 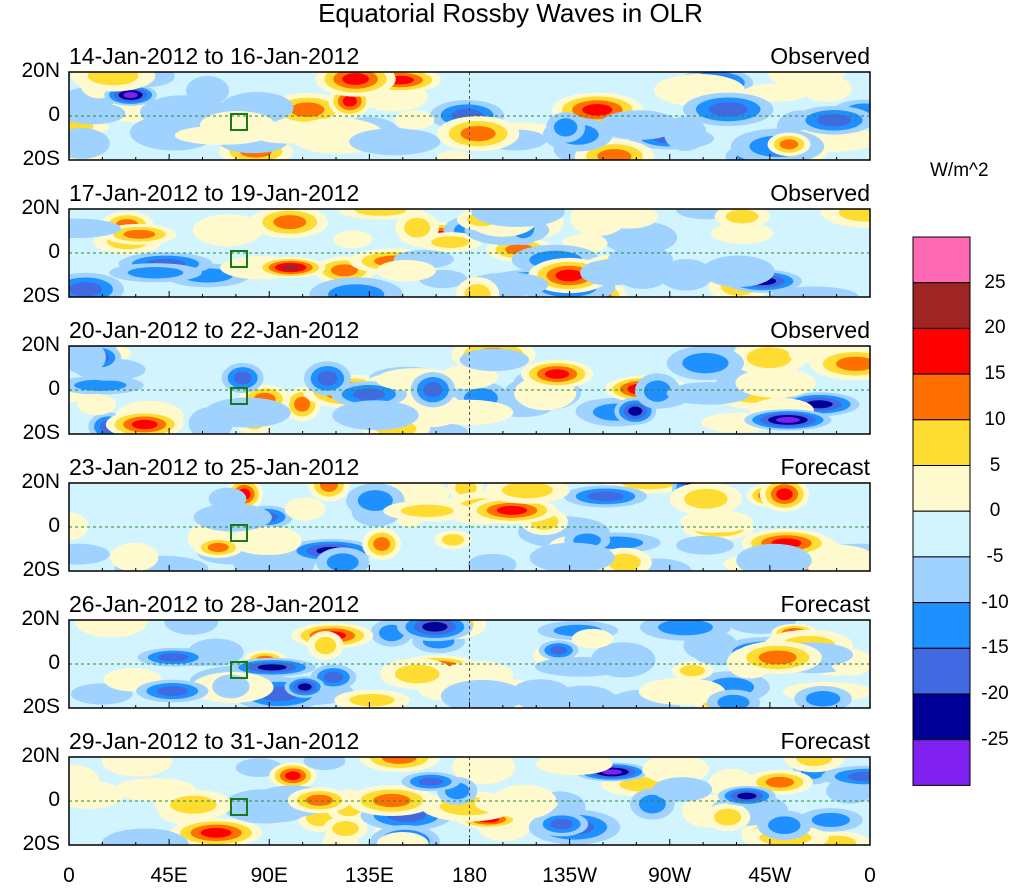 What do you see at coordinates (825, 604) in the screenshot?
I see `panel-status: Forecast` at bounding box center [825, 604].